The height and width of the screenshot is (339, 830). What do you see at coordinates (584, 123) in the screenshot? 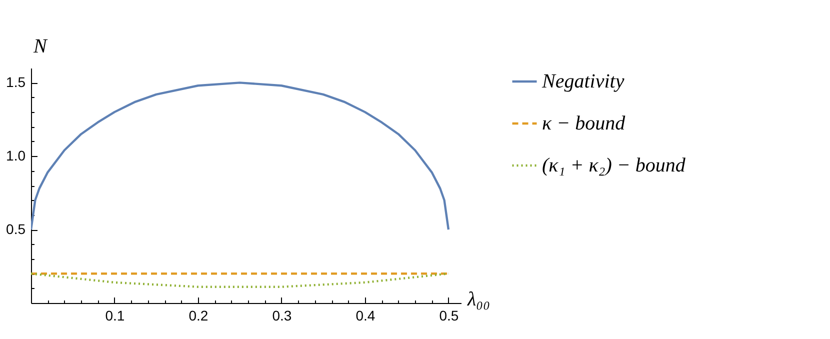
I see `legend-label: κ − bound` at bounding box center [584, 123].